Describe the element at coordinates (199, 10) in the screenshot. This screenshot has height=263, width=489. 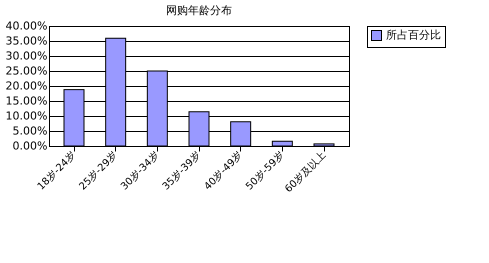
I see `chart-title: 网购年龄分布` at that location.